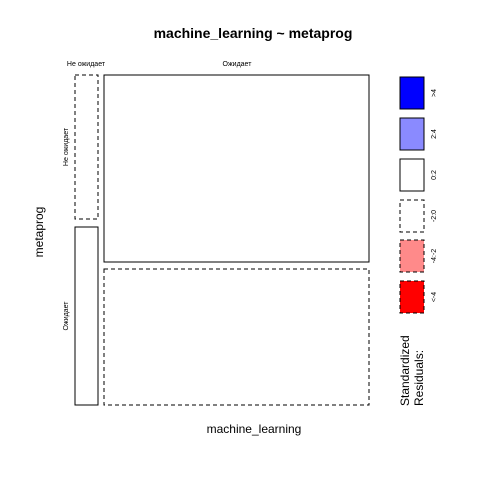 This screenshot has width=480, height=480. What do you see at coordinates (412, 256) in the screenshot?
I see `legend-swatch-neg4-neg2` at bounding box center [412, 256].